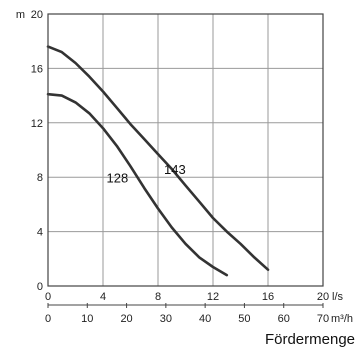  I want to click on y-tick-label: 16, so click(37, 69).